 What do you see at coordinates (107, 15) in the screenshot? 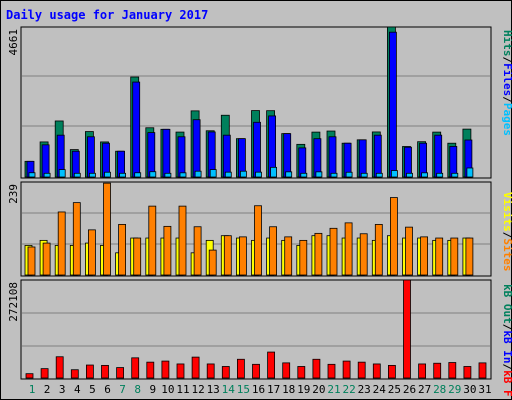
I see `chart-title: Daily usage for January 2017` at bounding box center [107, 15].